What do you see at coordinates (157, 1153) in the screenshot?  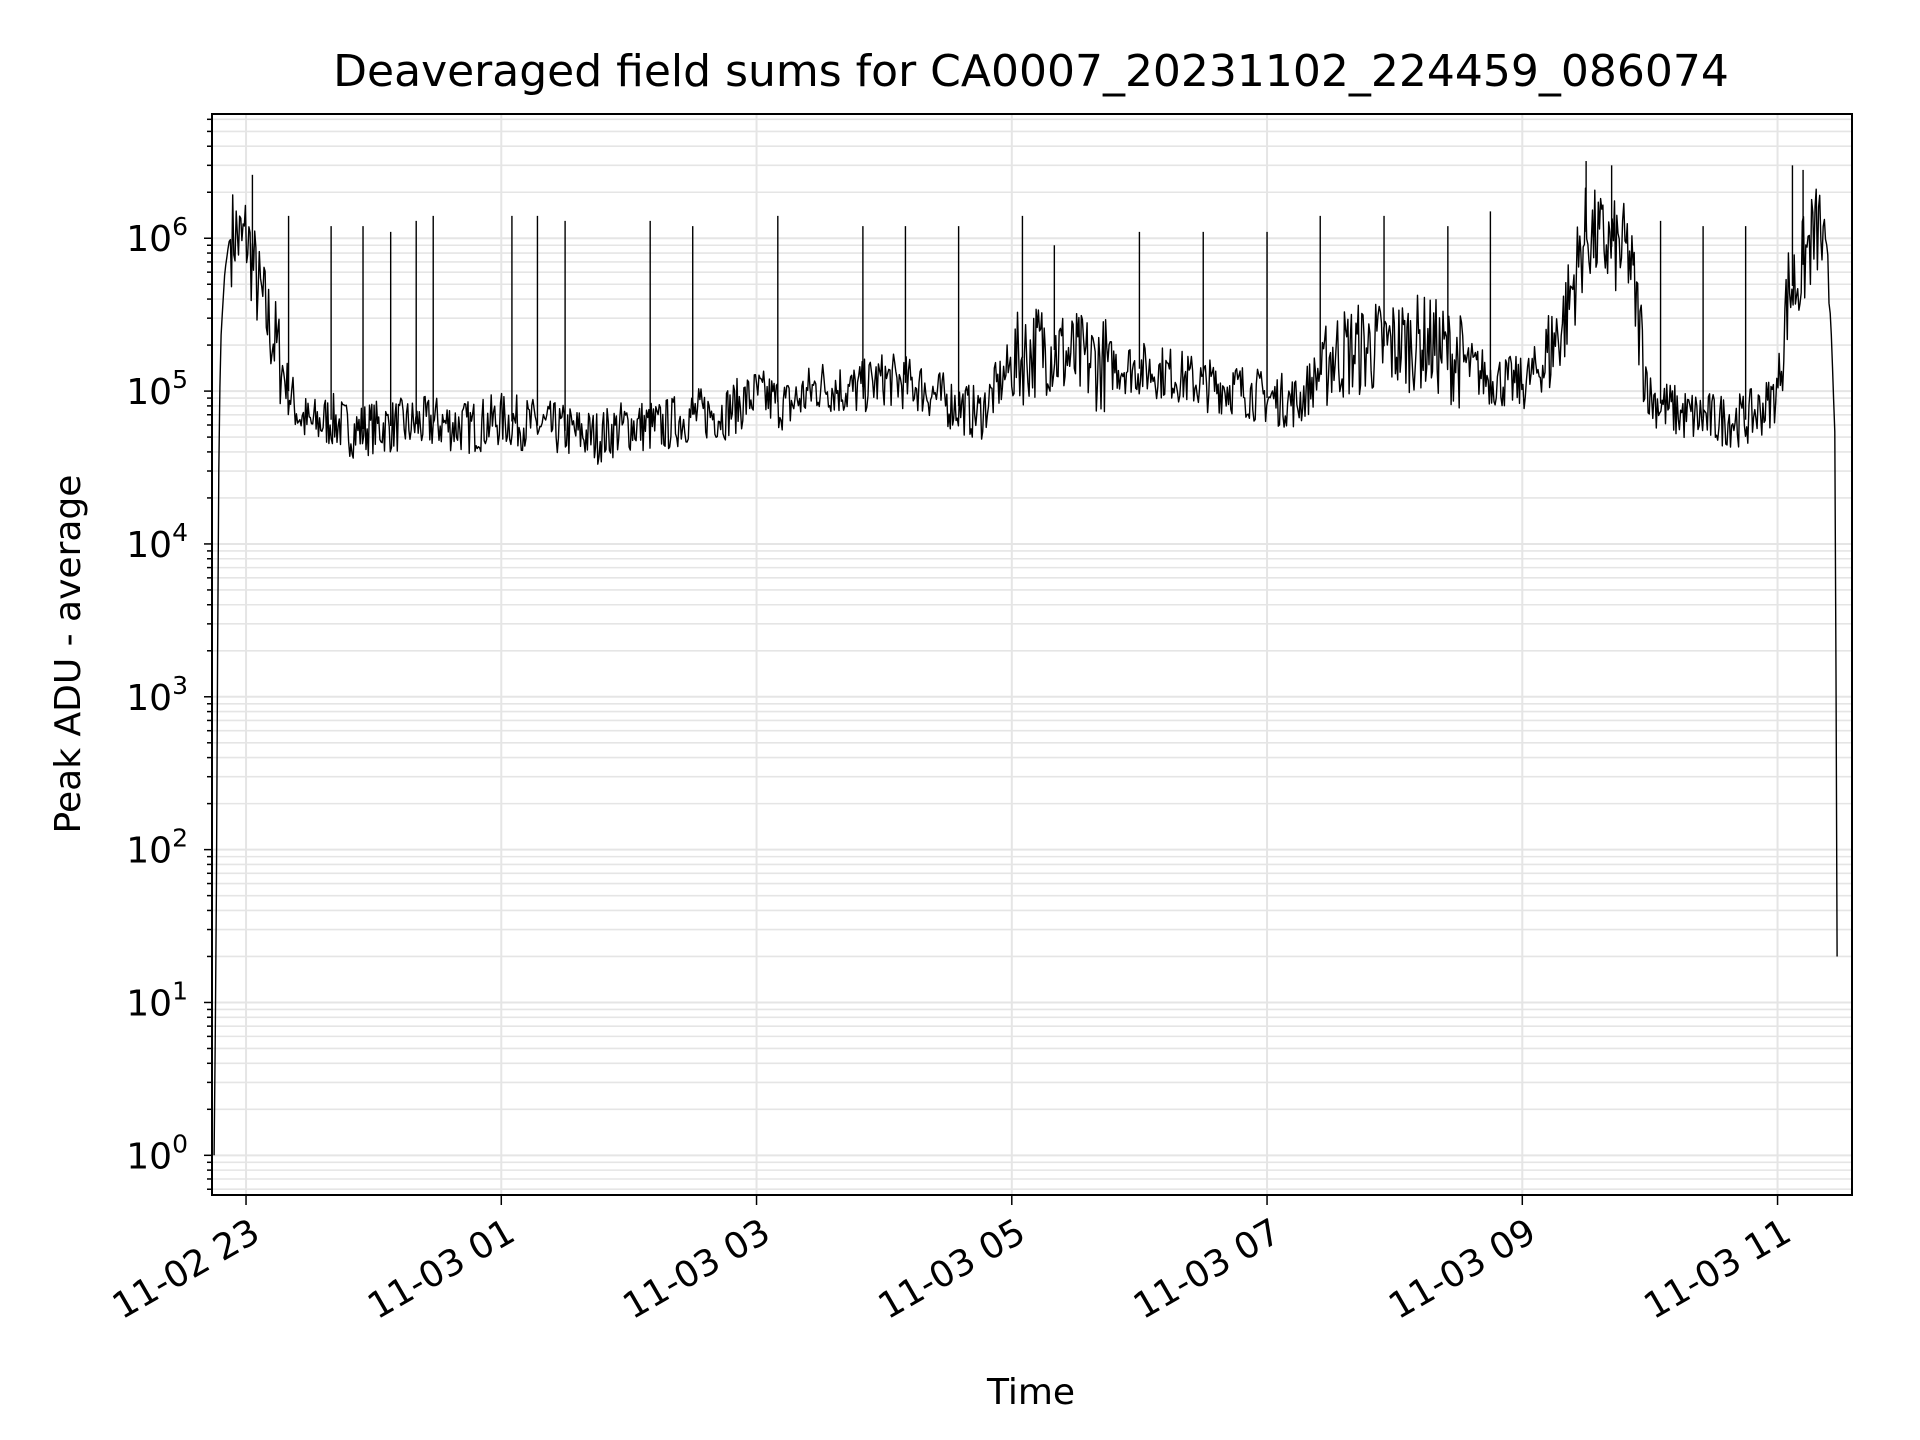 I see `y-tick-label: 10⁰` at bounding box center [157, 1153].